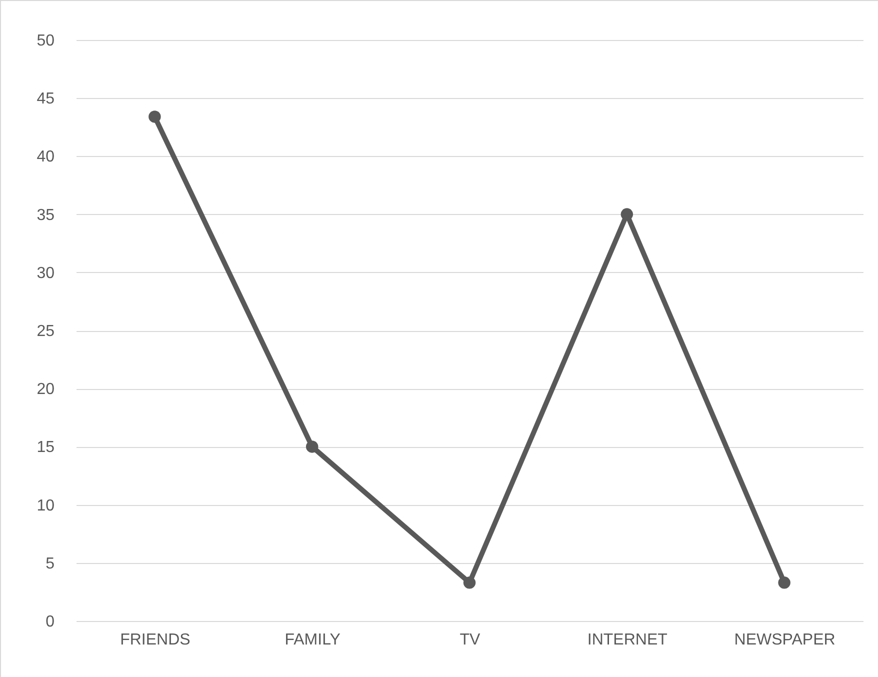 Image resolution: width=878 pixels, height=677 pixels. What do you see at coordinates (45, 273) in the screenshot?
I see `y-tick-label: 30` at bounding box center [45, 273].